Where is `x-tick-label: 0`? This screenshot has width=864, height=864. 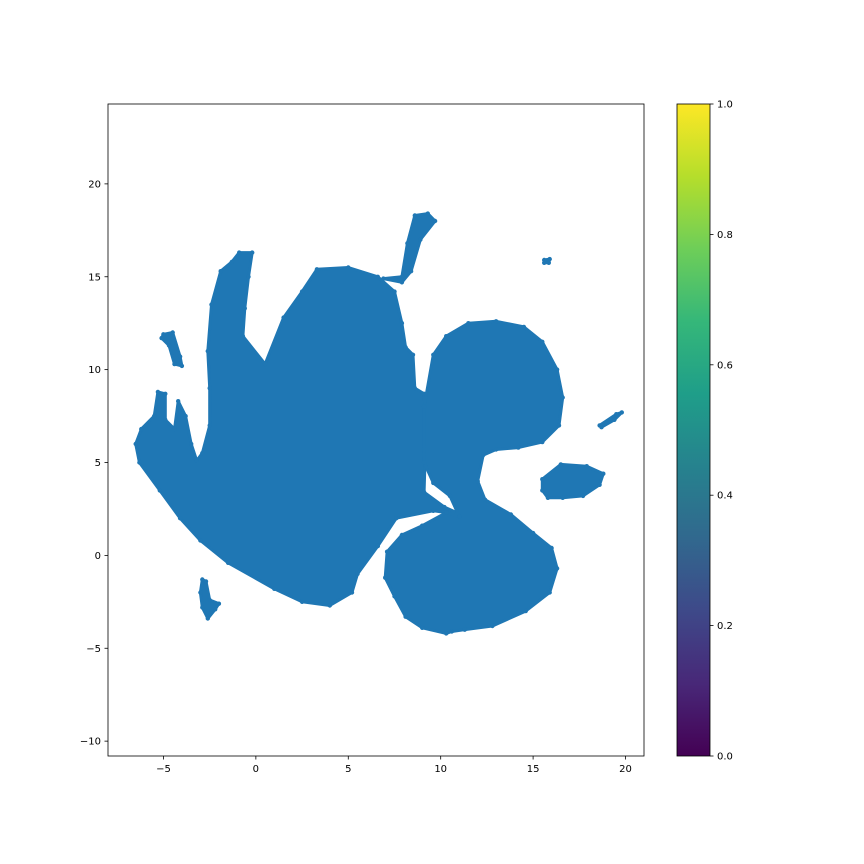
x-tick-label: 0 is located at coordinates (256, 769).